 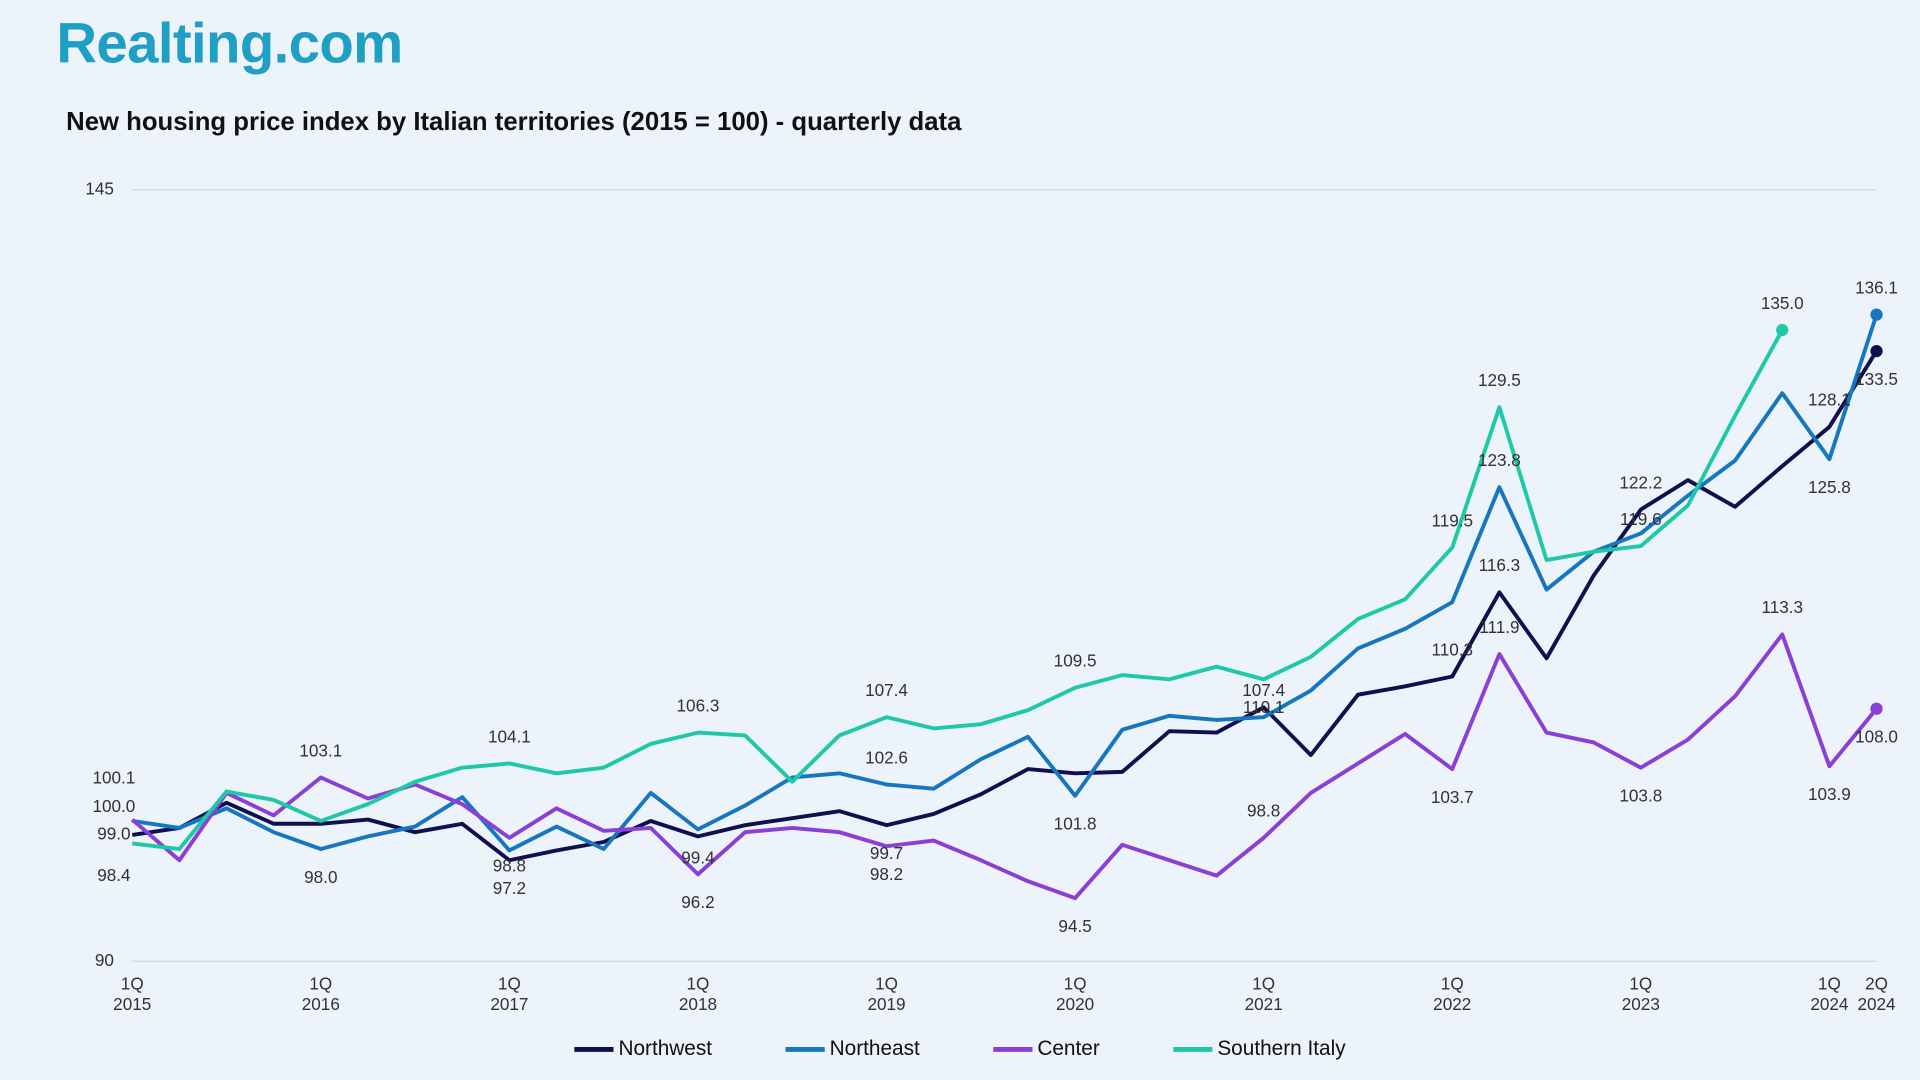 What do you see at coordinates (698, 993) in the screenshot?
I see `x-tick-label: 1Q 2018` at bounding box center [698, 993].